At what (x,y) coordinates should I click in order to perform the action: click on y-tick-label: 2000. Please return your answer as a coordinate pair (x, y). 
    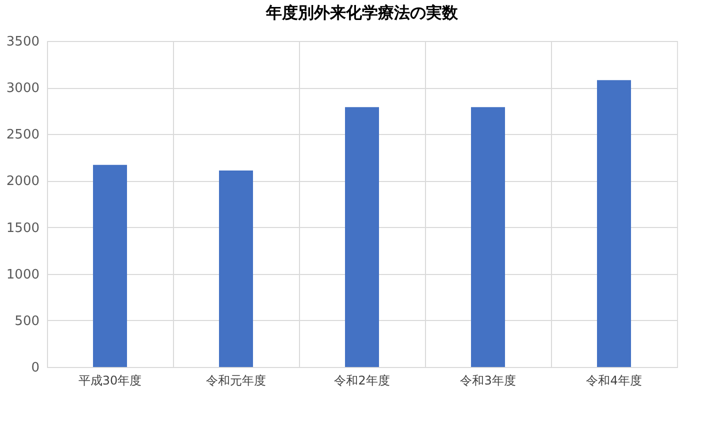
    Looking at the image, I should click on (23, 182).